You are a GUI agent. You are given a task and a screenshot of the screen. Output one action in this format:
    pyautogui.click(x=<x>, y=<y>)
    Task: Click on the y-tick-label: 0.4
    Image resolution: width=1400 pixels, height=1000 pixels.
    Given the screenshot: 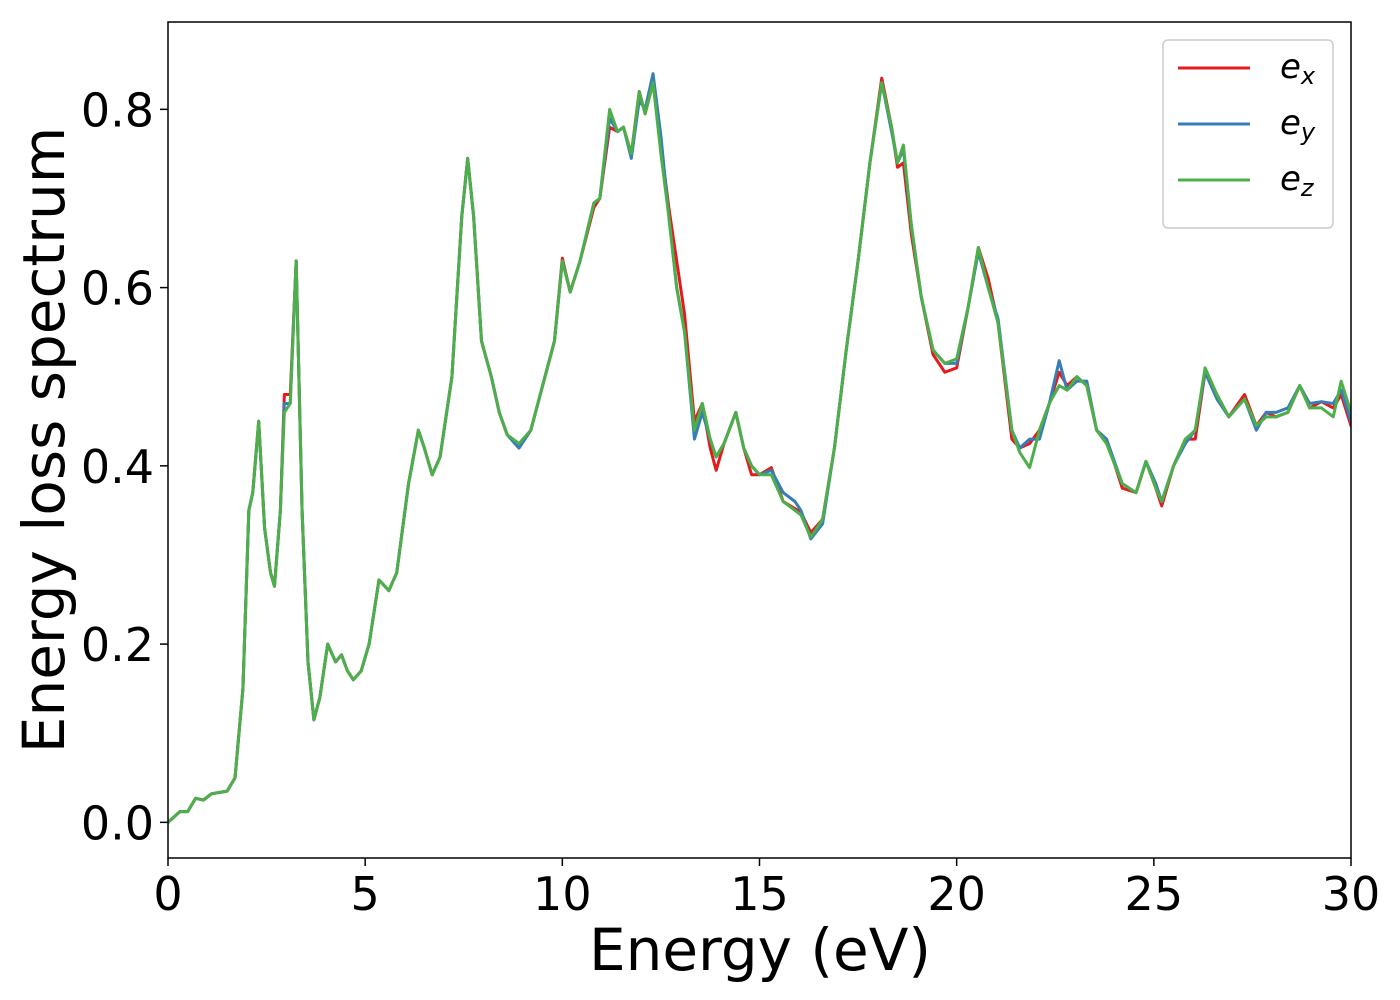 What is the action you would take?
    pyautogui.click(x=117, y=467)
    